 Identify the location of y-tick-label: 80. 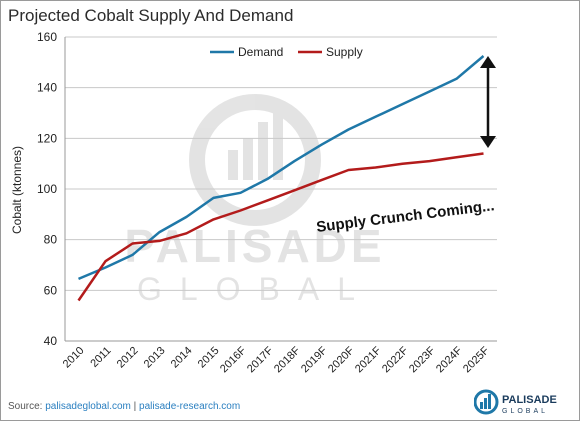
(51, 240).